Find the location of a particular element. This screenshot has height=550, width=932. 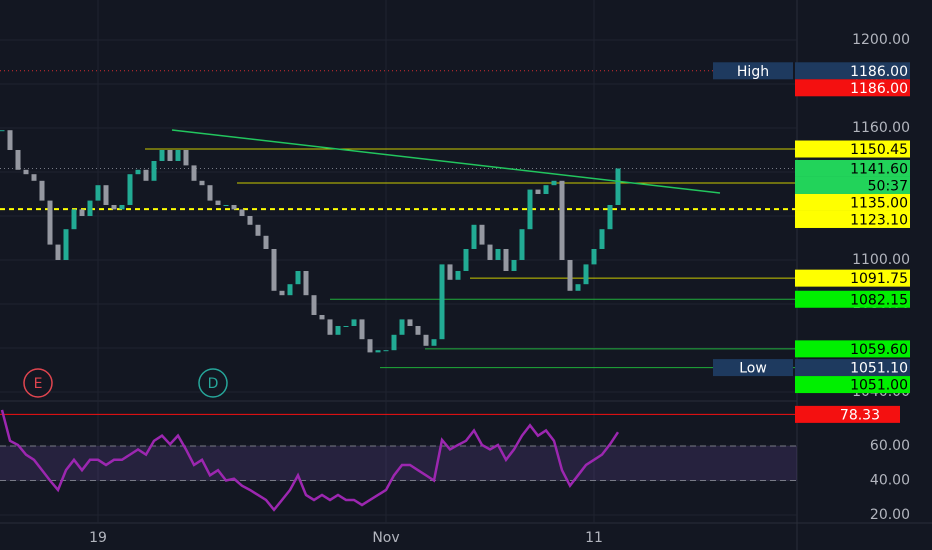

y-tick-label: 20.00 is located at coordinates (890, 515).